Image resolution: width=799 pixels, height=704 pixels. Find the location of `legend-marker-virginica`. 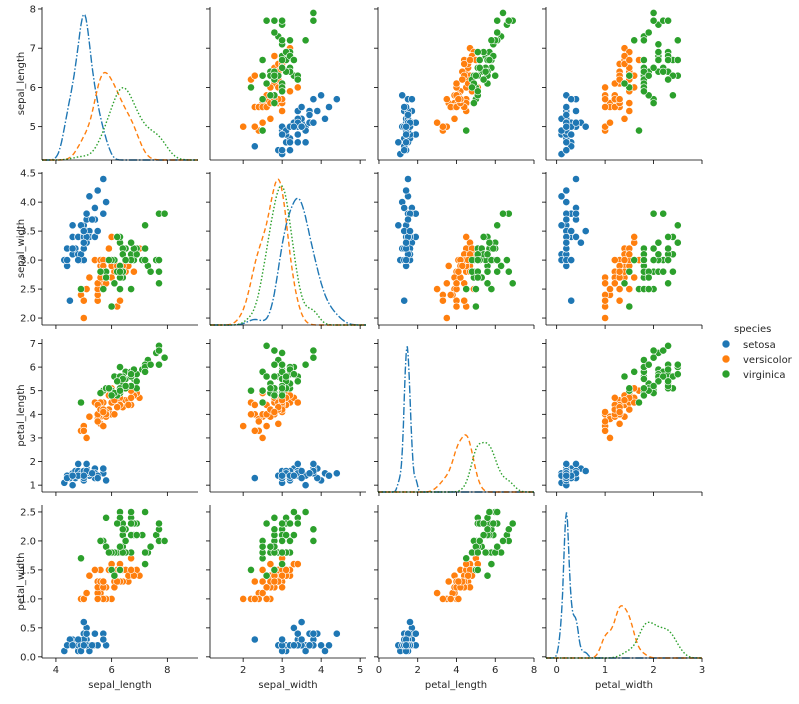

legend-marker-virginica is located at coordinates (726, 374).